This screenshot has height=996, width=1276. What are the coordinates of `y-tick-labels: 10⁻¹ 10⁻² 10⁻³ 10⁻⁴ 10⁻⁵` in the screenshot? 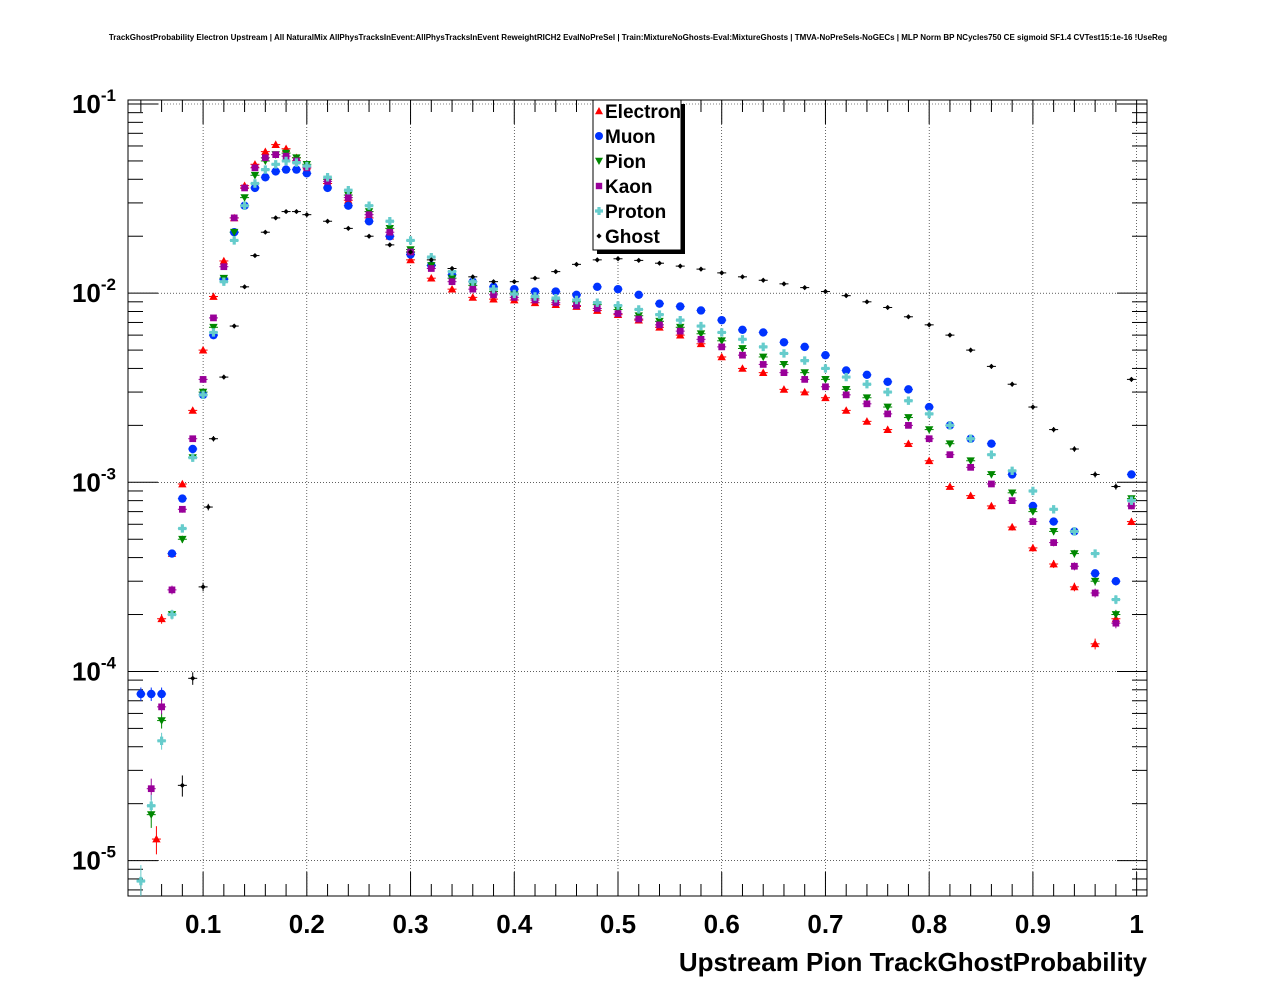 It's located at (94, 481).